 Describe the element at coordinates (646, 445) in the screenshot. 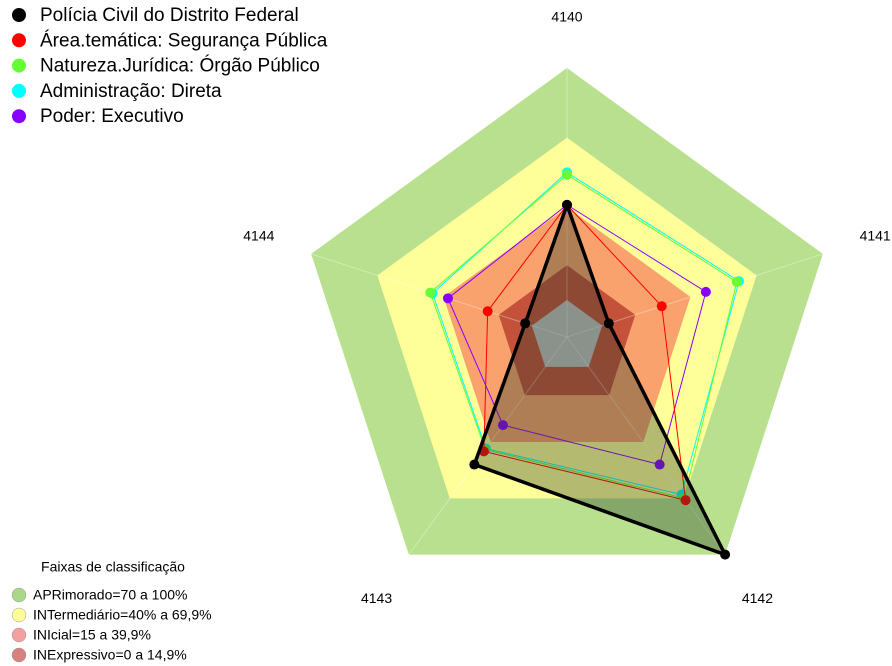

I see `spoke` at that location.